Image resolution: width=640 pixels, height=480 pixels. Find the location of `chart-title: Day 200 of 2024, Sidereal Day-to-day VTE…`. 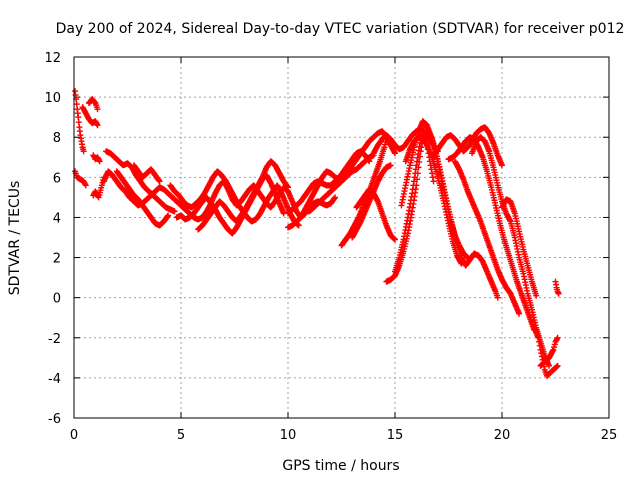

chart-title: Day 200 of 2024, Sidereal Day-to-day VTE… is located at coordinates (340, 29).